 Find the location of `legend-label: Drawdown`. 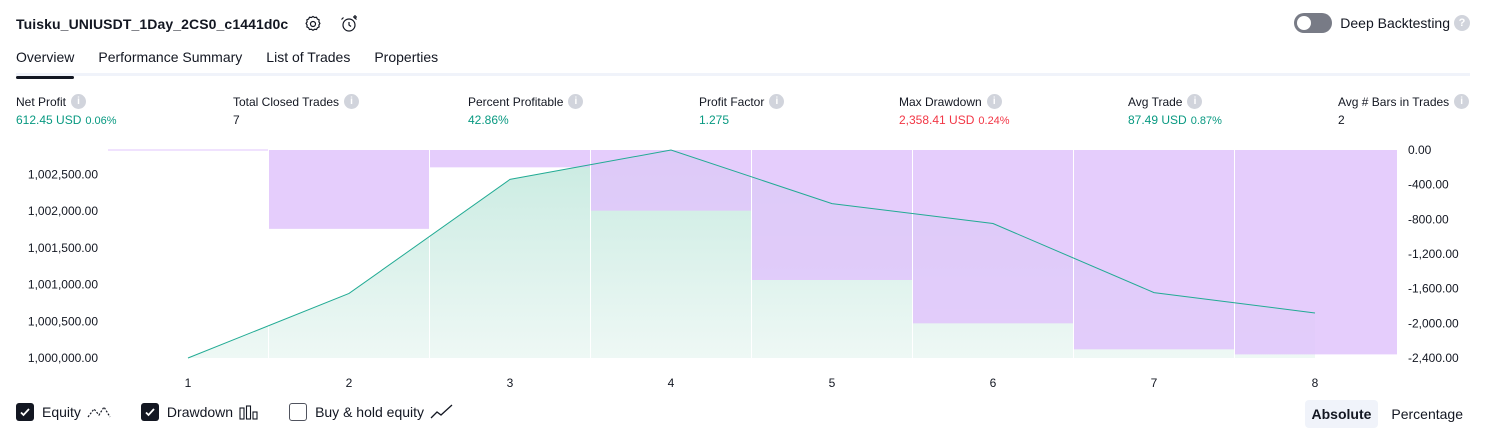

legend-label: Drawdown is located at coordinates (200, 412).